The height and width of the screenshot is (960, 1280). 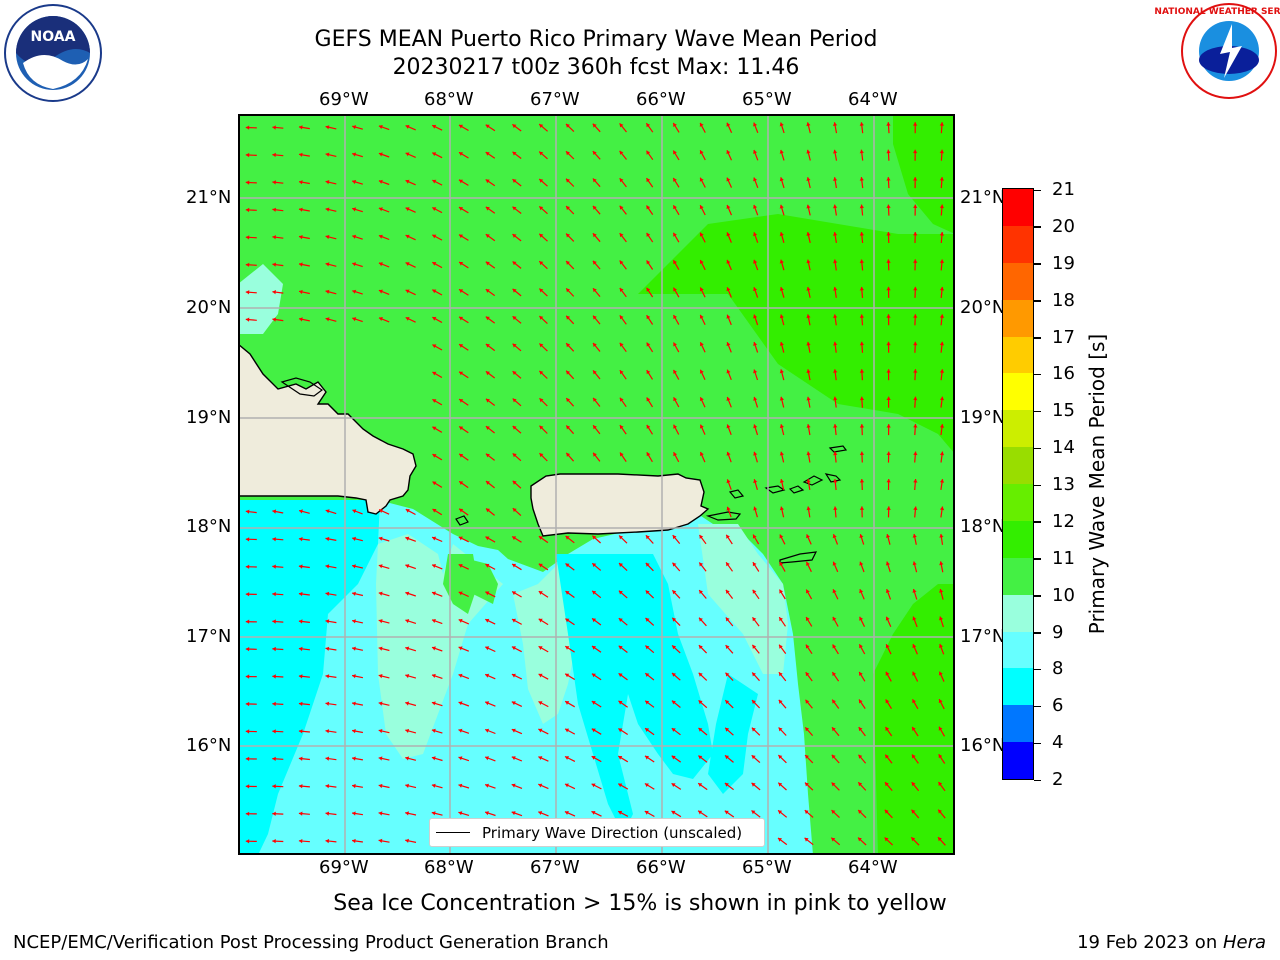 I want to click on colorbar-tick-label: 16, so click(x=1063, y=374).